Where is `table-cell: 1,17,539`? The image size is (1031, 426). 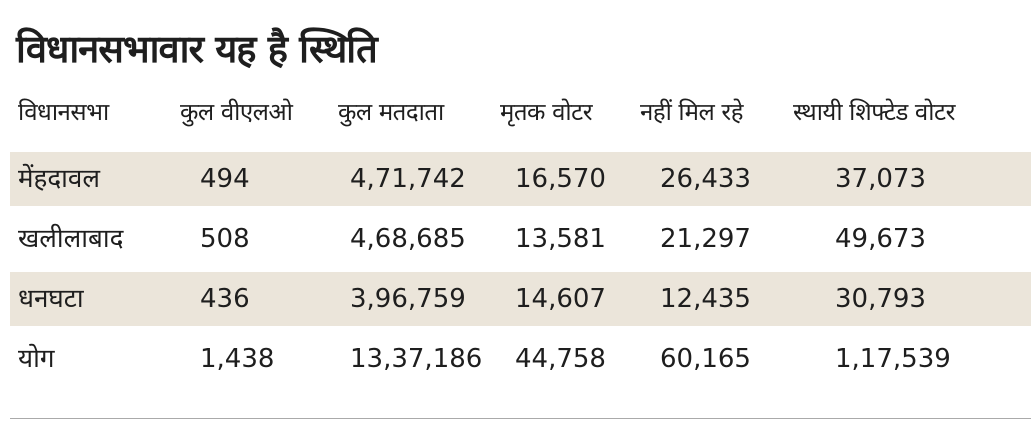 table-cell: 1,17,539 is located at coordinates (893, 359).